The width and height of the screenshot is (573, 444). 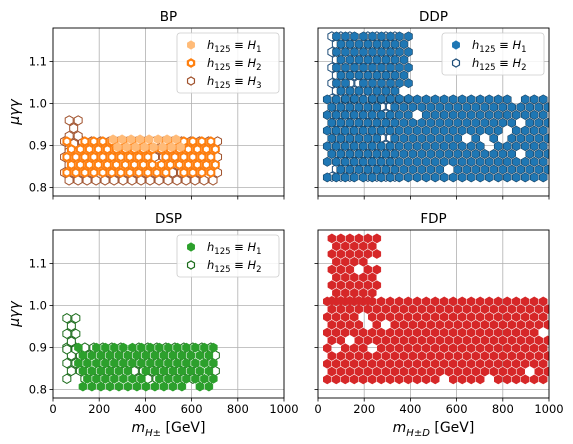 What do you see at coordinates (38, 188) in the screenshot?
I see `y-tick-label: 0.8` at bounding box center [38, 188].